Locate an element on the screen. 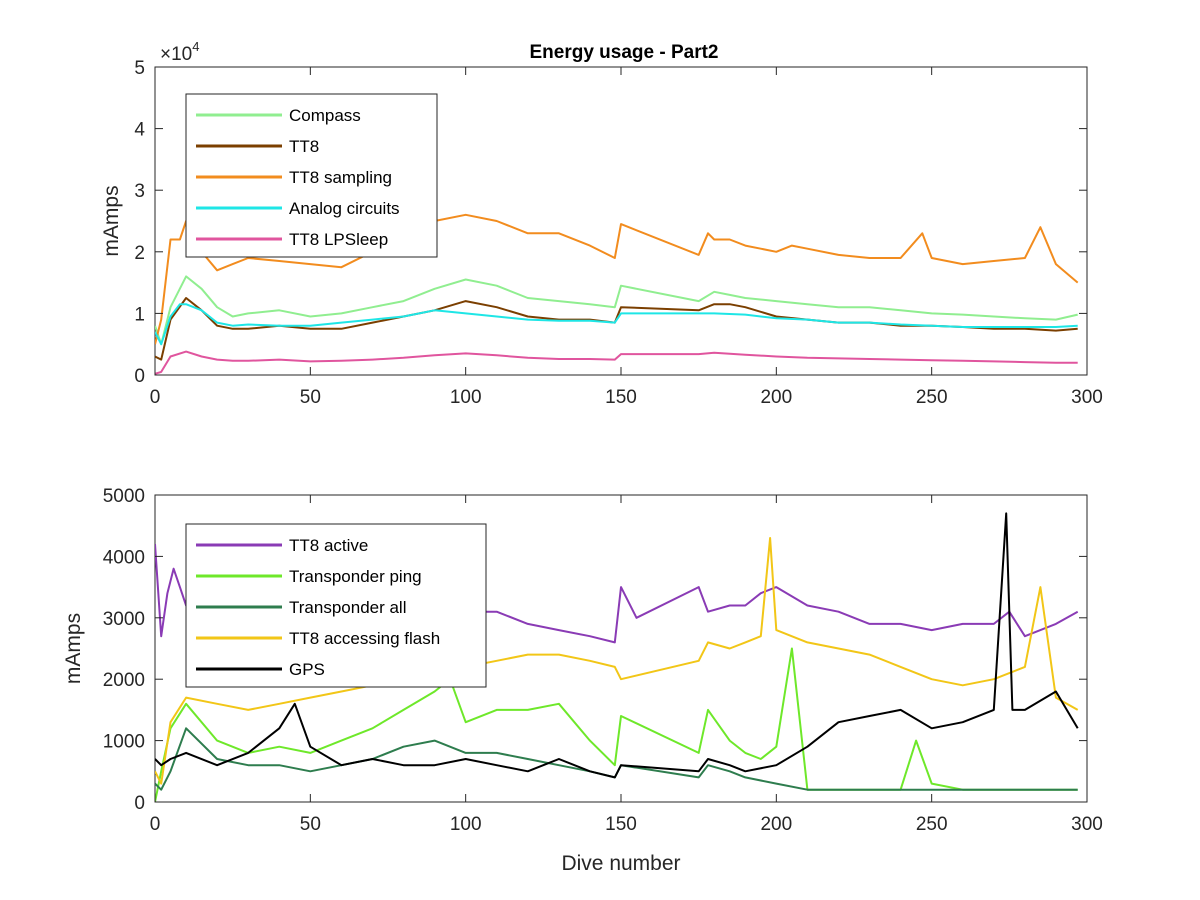 The height and width of the screenshot is (900, 1200). y-exponent-label: ×10⁴ is located at coordinates (179, 52).